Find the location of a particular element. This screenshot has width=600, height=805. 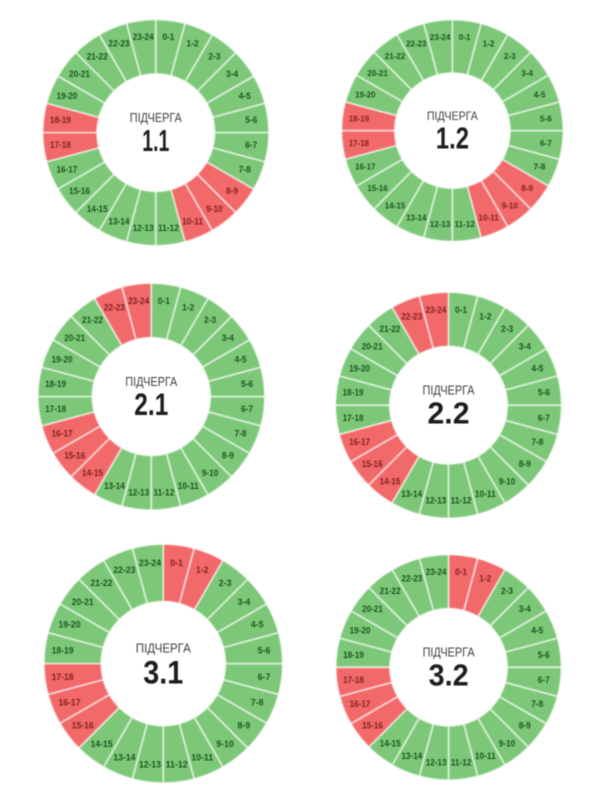

svg-text: 1.2 is located at coordinates (452, 138).